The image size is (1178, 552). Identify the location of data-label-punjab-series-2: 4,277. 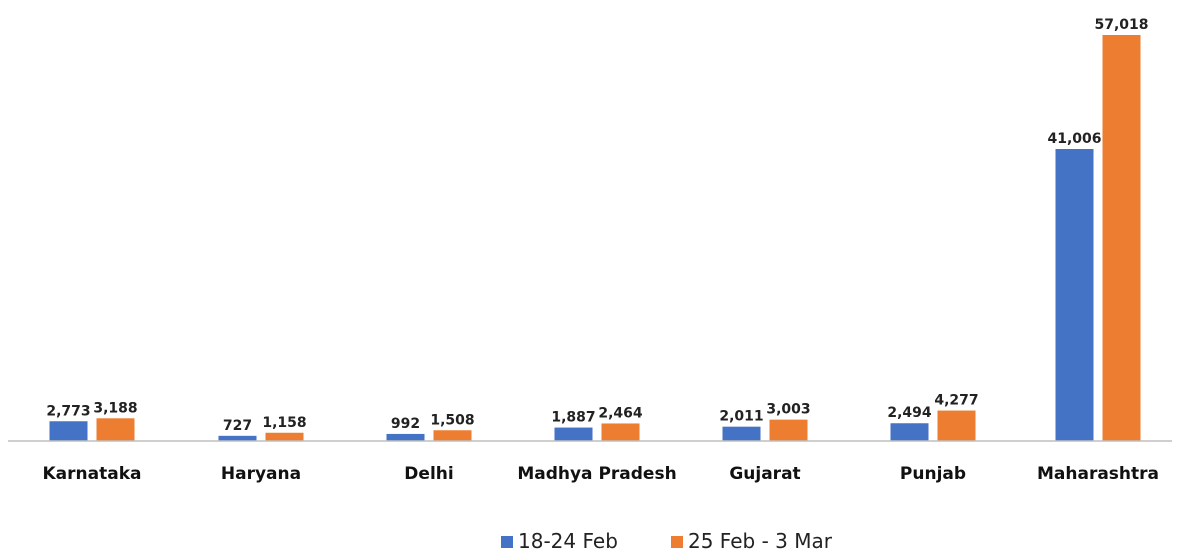
(956, 401).